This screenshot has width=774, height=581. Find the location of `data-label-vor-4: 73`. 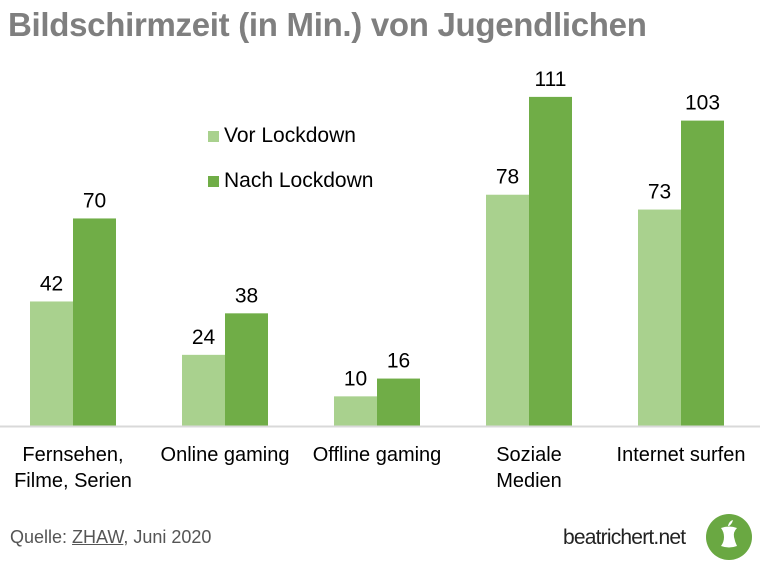

data-label-vor-4: 73 is located at coordinates (659, 192).